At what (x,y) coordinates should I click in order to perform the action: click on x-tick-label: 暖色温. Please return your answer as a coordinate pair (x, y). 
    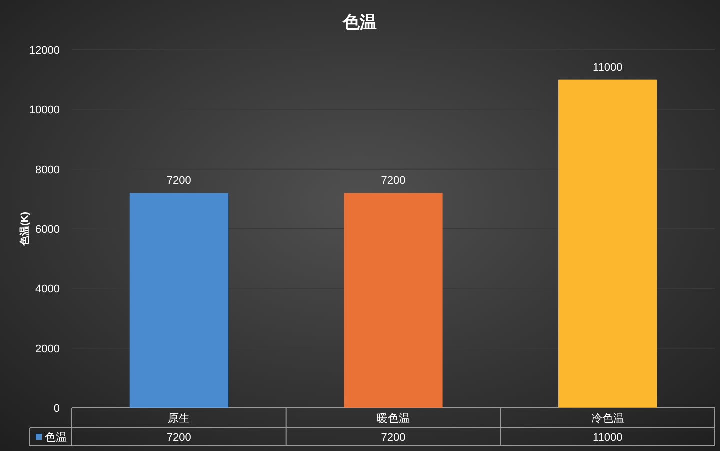
    Looking at the image, I should click on (393, 418).